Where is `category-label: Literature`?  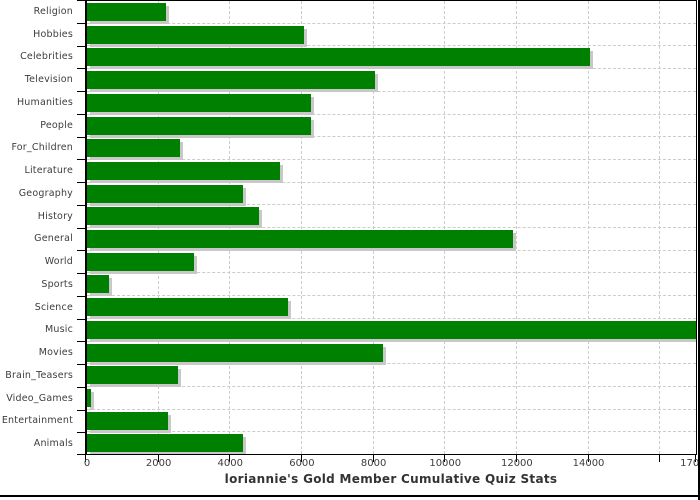
category-label: Literature is located at coordinates (48, 171).